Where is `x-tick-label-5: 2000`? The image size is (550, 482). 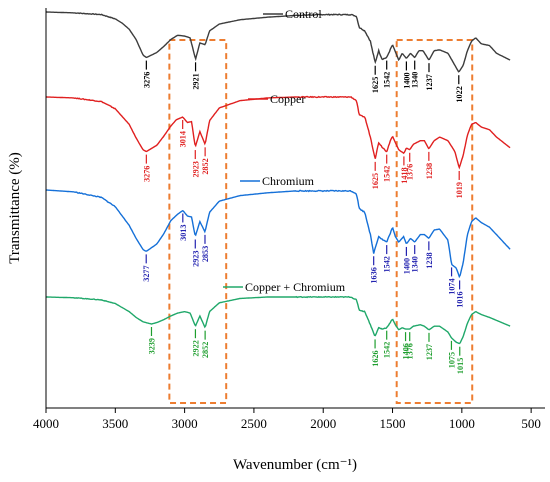
x-tick-label-5: 2000 is located at coordinates (323, 423).